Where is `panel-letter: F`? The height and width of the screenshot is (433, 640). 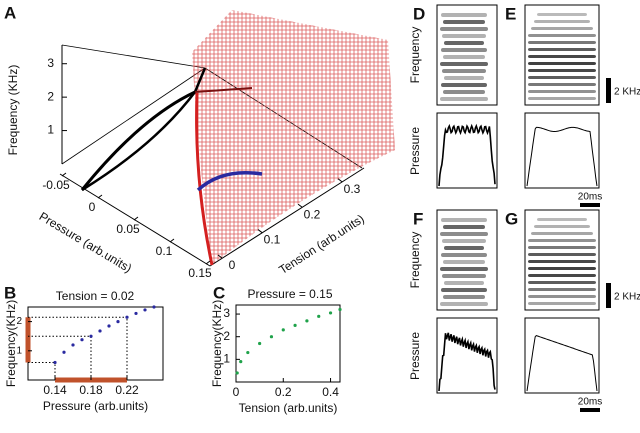
panel-letter: F is located at coordinates (418, 218).